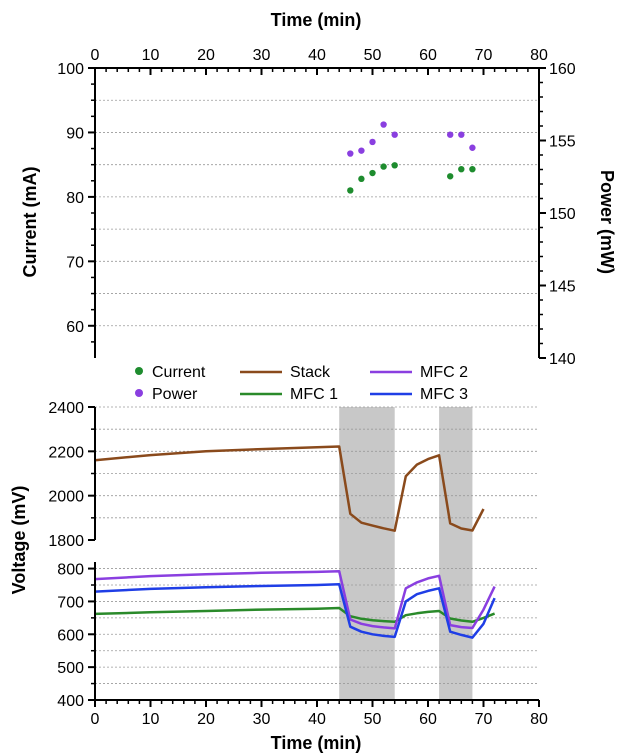  I want to click on mfc2-line, so click(295, 599).